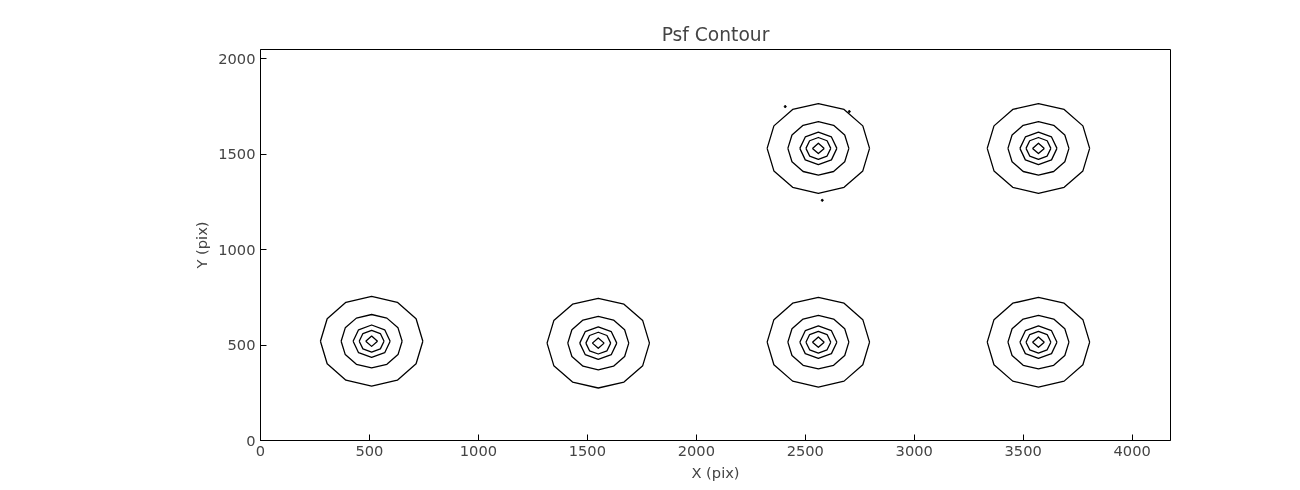 This screenshot has width=1300, height=490. Describe the element at coordinates (369, 450) in the screenshot. I see `x-tick-label: 500` at that location.